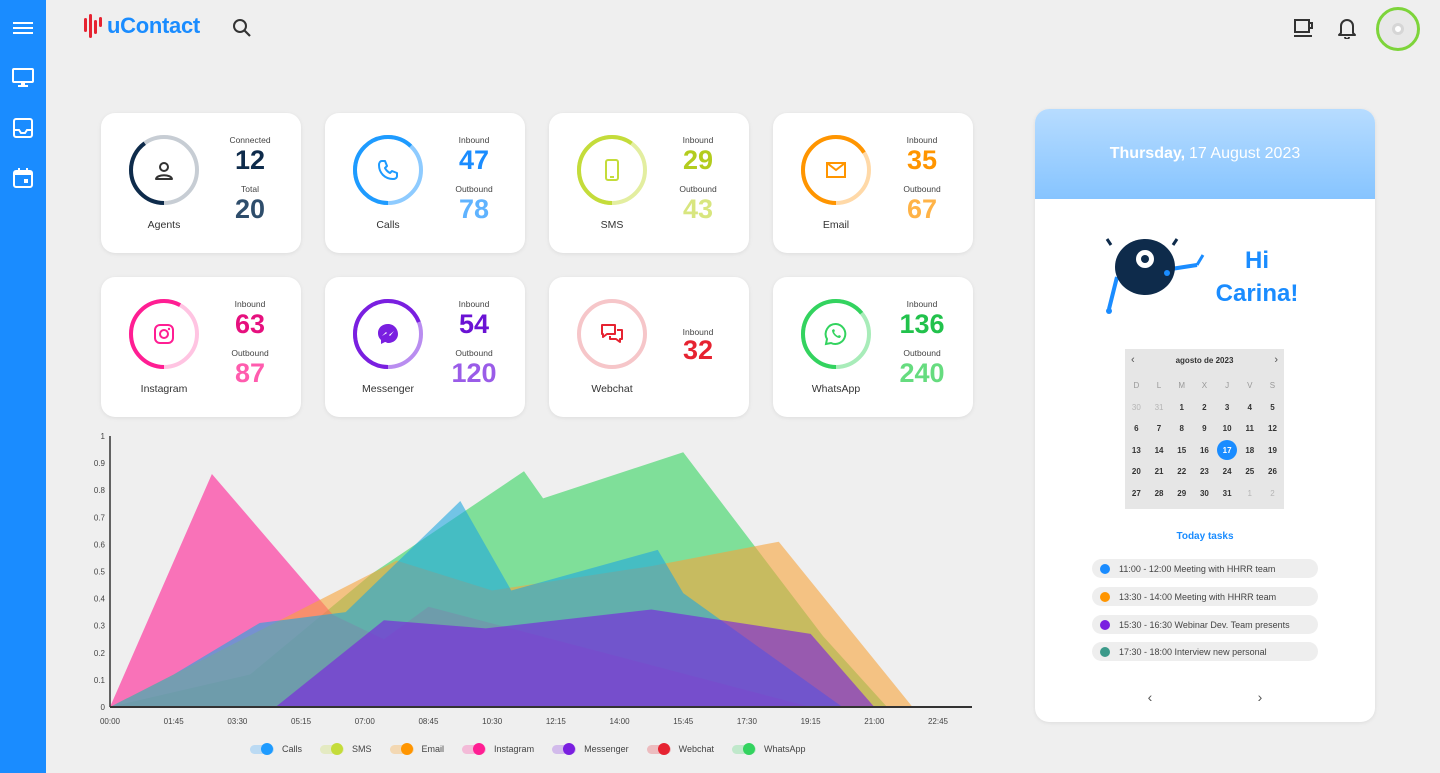 Image resolution: width=1440 pixels, height=773 pixels. I want to click on calendar-day: 8, so click(1181, 429).